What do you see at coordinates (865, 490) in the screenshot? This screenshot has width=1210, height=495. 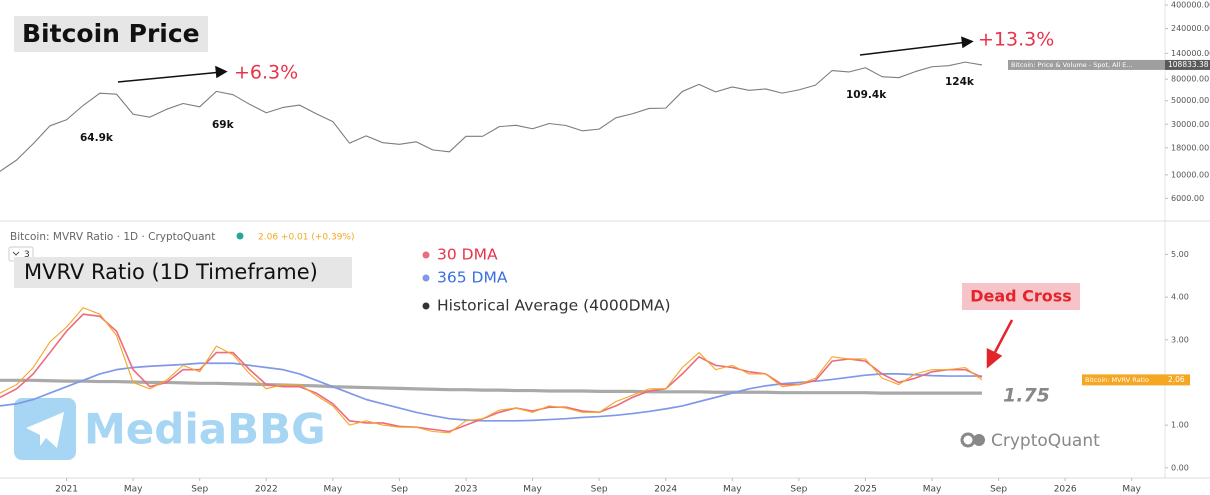 I see `x-tick-label: 2025` at bounding box center [865, 490].